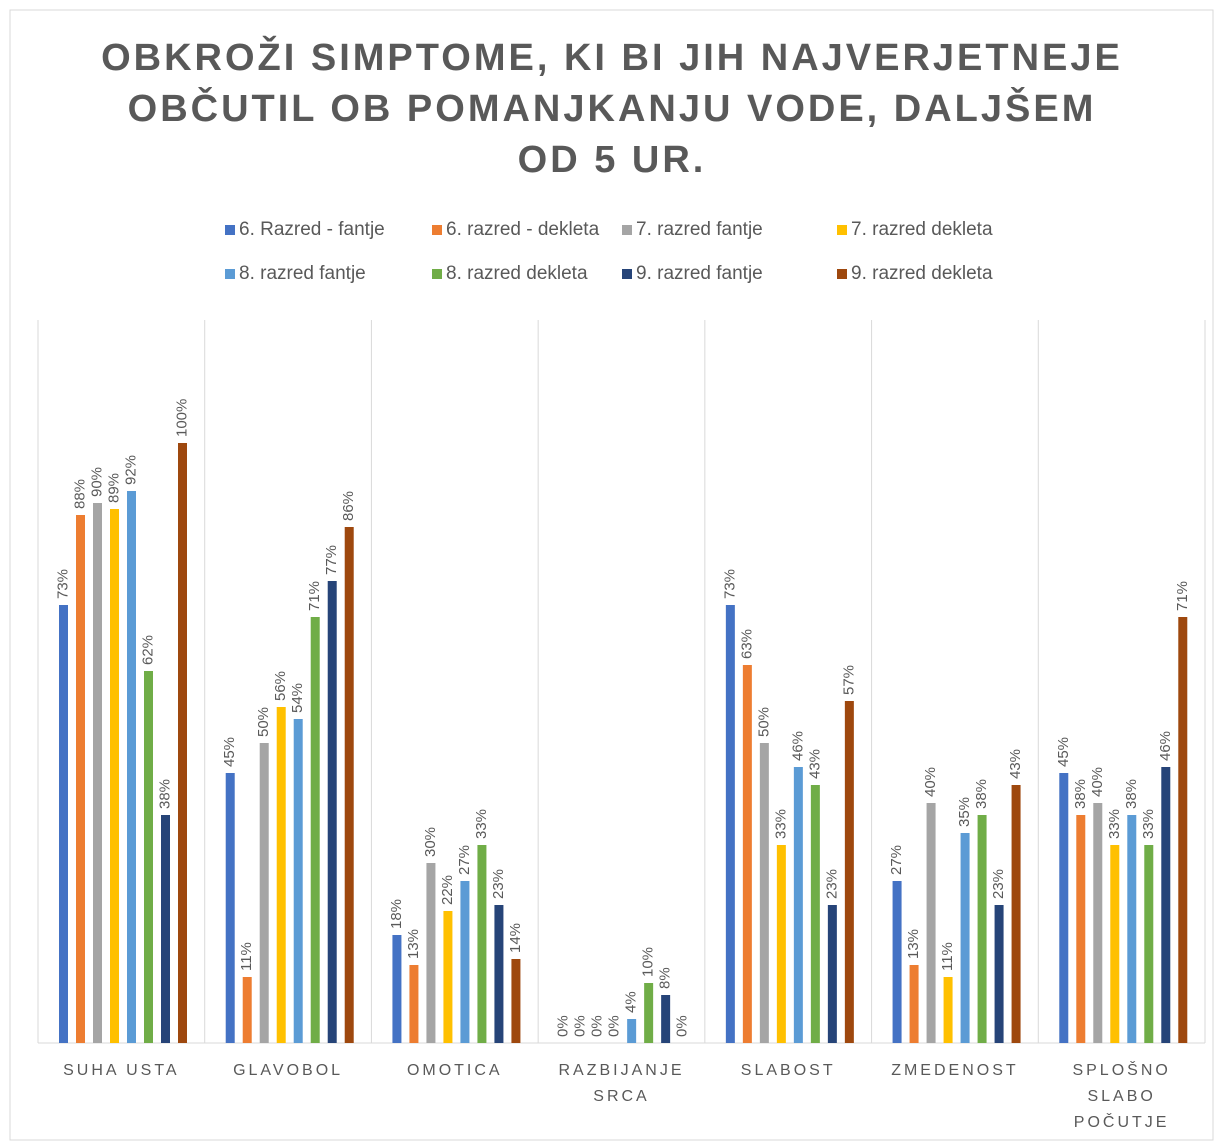 Image resolution: width=1223 pixels, height=1144 pixels. I want to click on x-tick-label: RAZBIJANJE SRCA, so click(621, 1083).